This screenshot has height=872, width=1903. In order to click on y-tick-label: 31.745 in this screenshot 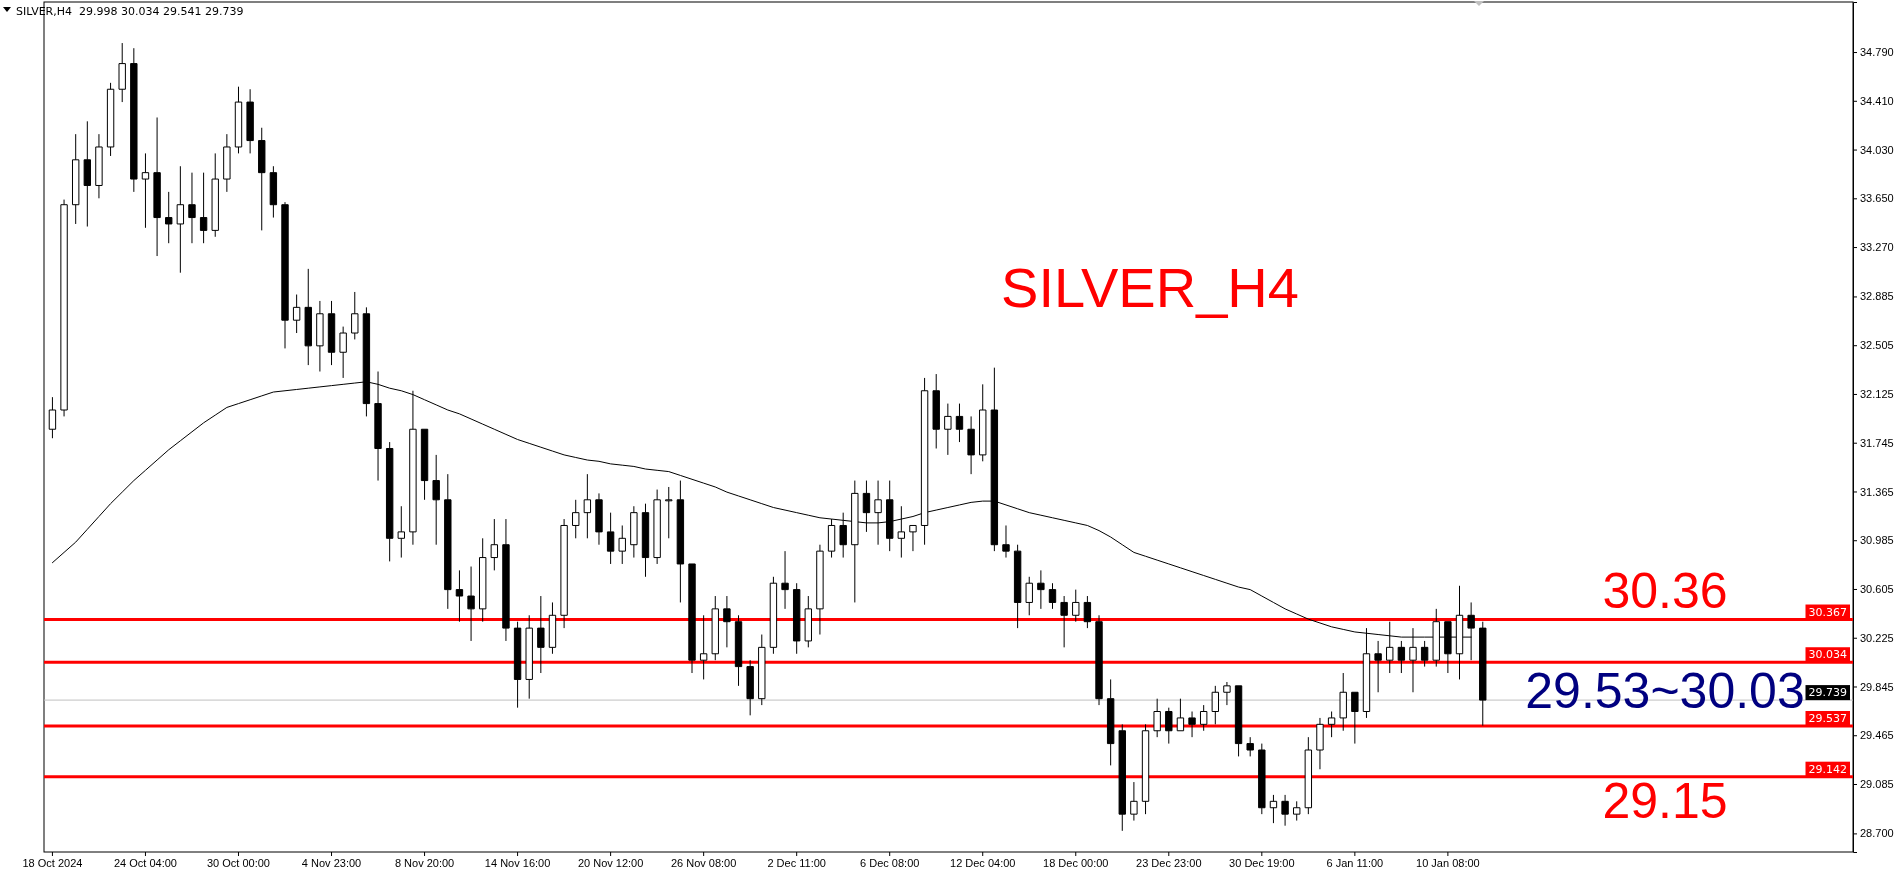, I will do `click(1877, 442)`.